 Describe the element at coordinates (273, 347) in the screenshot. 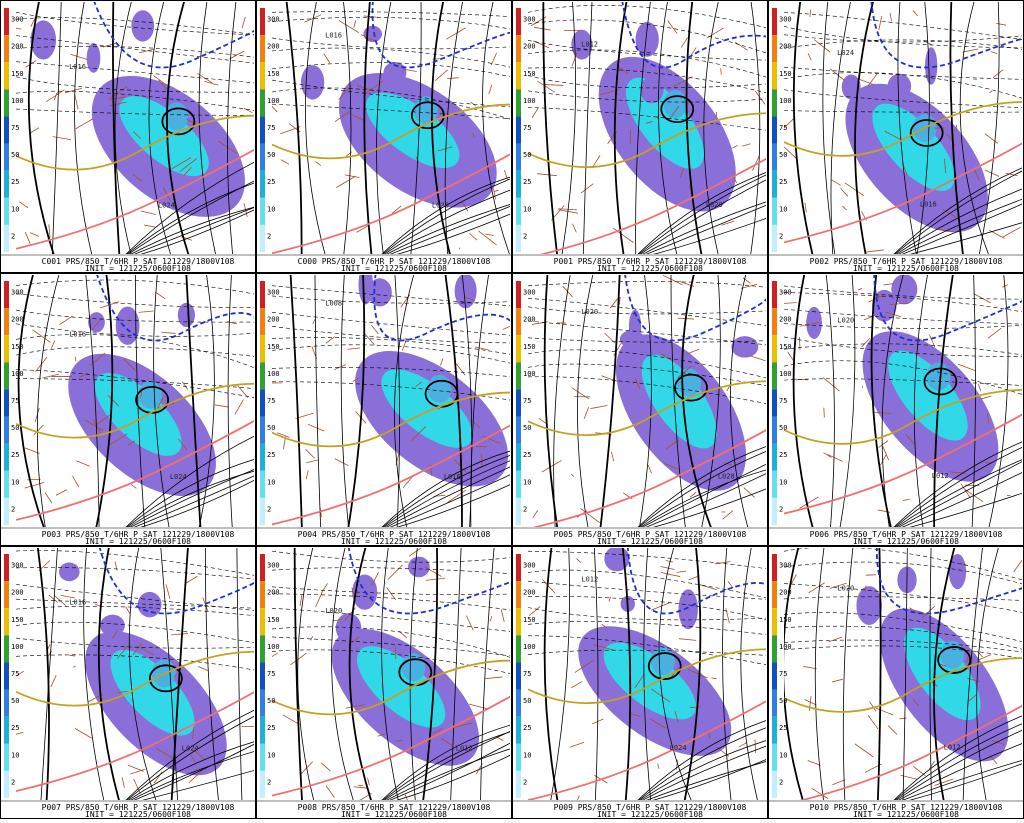

I see `colorbar-label: 150` at that location.